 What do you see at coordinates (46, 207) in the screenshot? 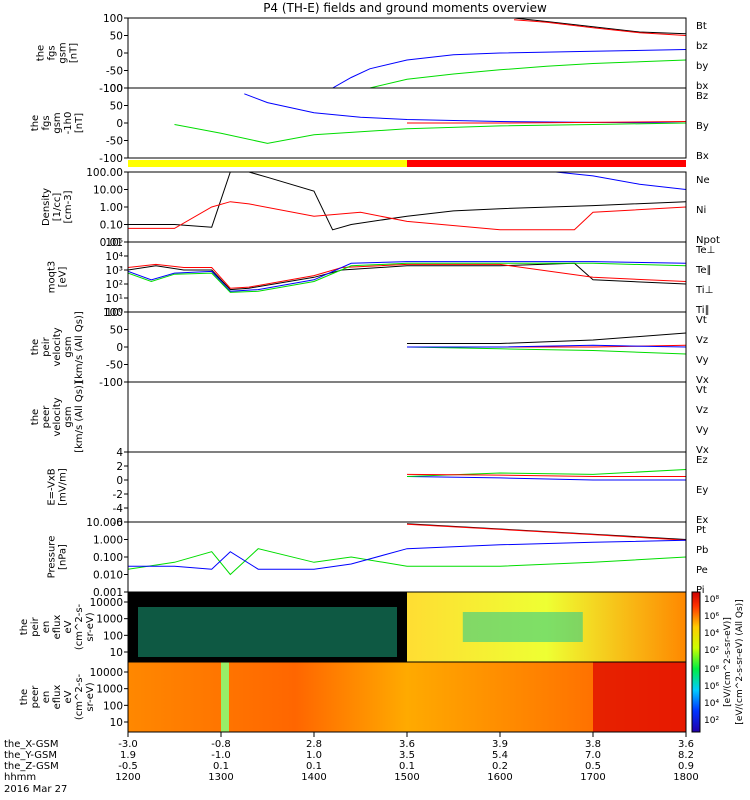
I see `y-axis-label: Density` at bounding box center [46, 207].